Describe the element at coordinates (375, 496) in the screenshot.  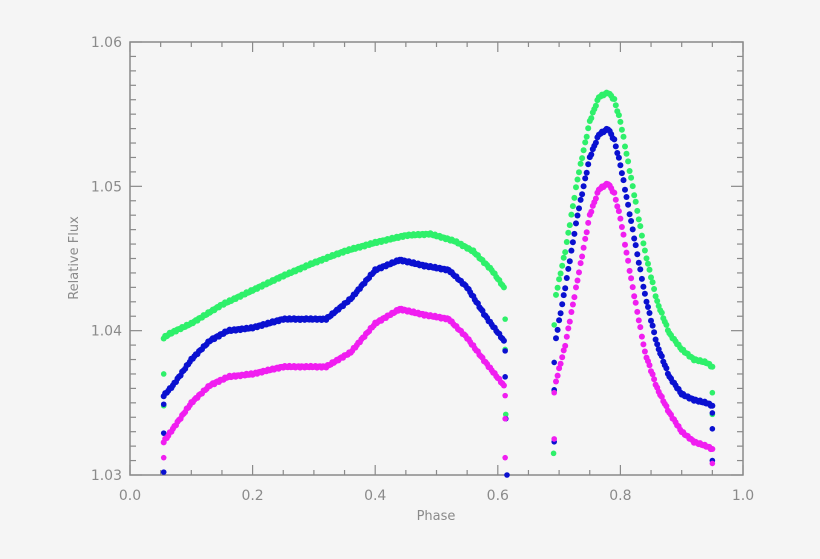
I see `x-tick-label: 0.4` at that location.